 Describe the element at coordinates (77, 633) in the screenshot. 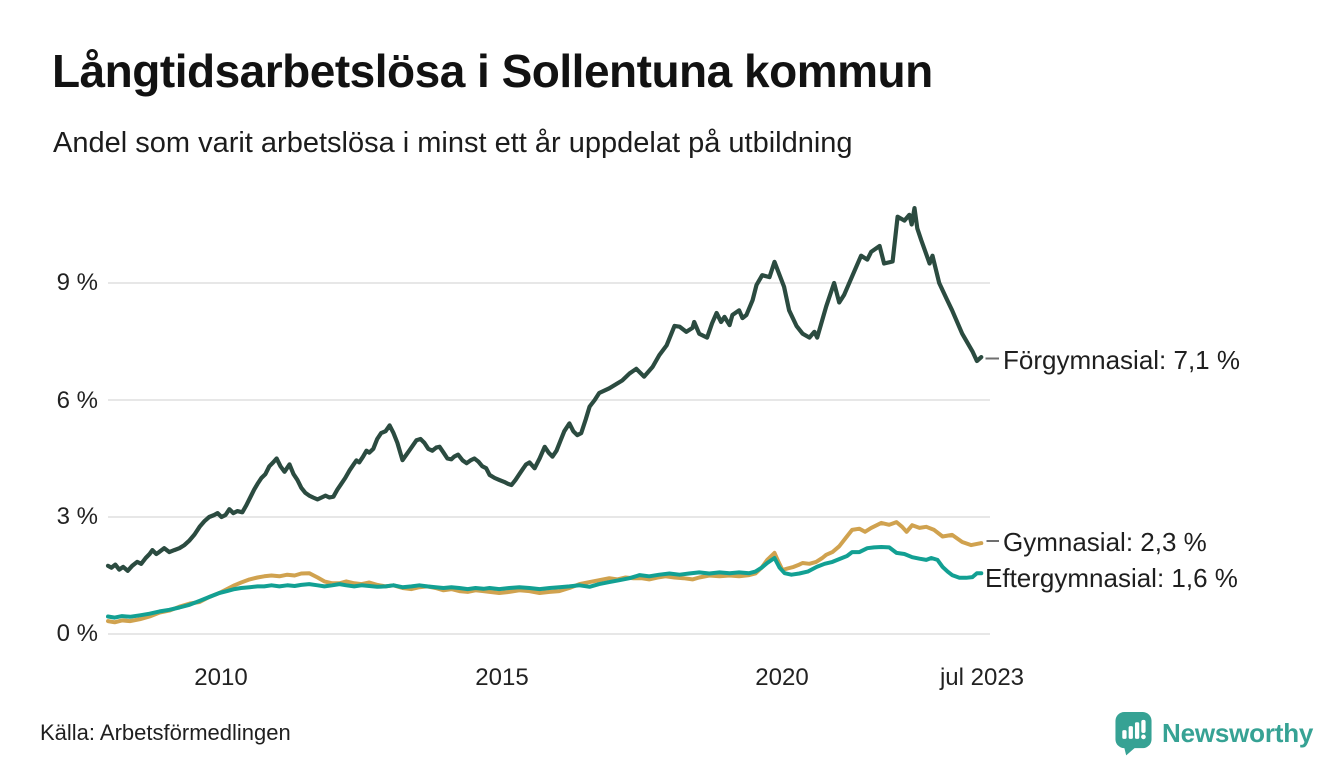

I see `y-tick-0: 0 %` at that location.